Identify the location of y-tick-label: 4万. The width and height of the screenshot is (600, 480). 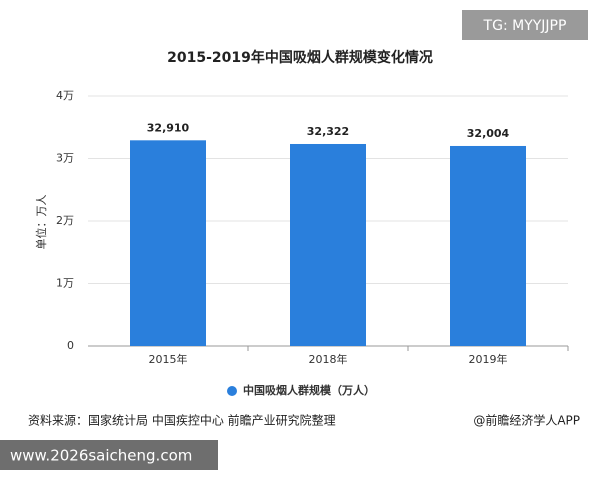
(65, 95).